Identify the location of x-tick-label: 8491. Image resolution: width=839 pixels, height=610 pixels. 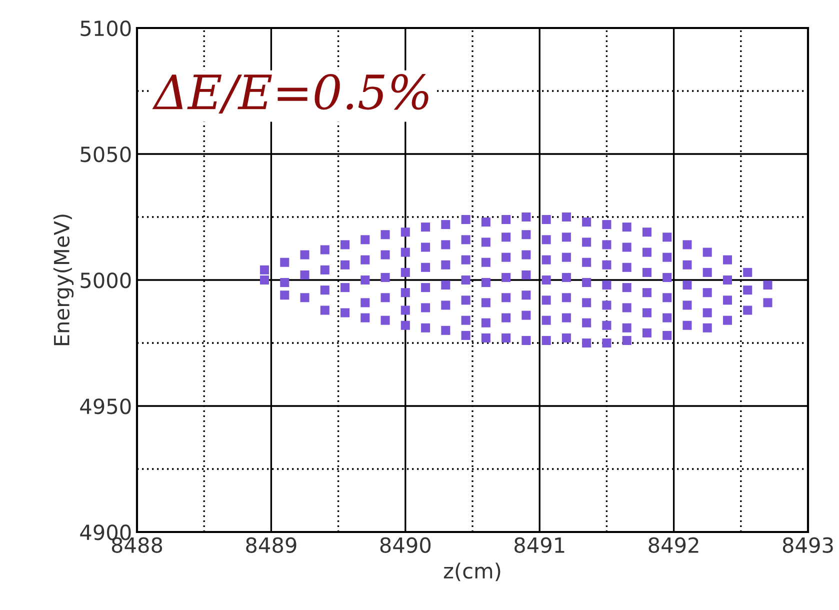
(539, 545).